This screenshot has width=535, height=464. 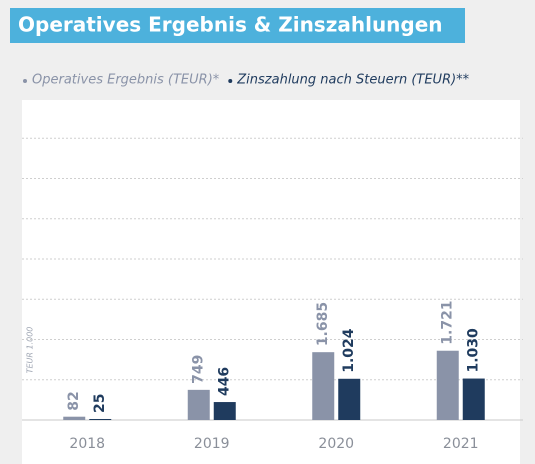 What do you see at coordinates (126, 80) in the screenshot?
I see `legend-entry: Operatives Ergebnis (TEUR)*` at bounding box center [126, 80].